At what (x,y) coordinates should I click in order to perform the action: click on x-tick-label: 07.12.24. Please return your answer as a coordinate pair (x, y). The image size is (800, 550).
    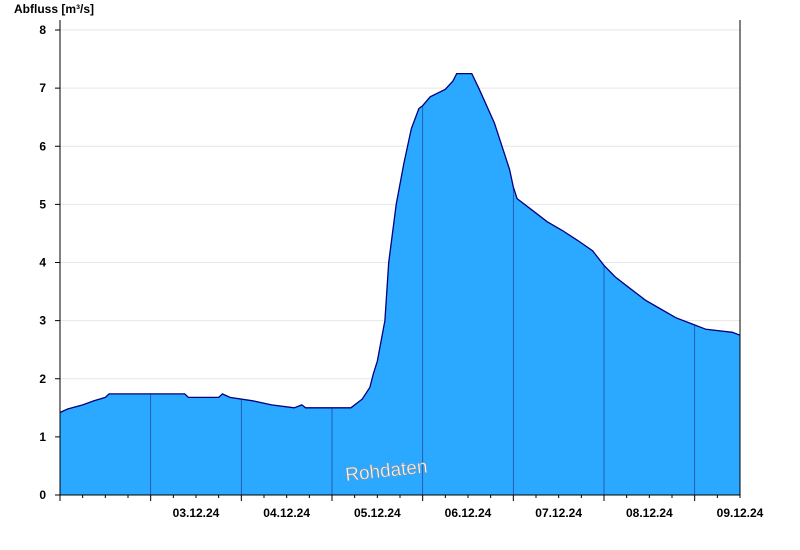
    Looking at the image, I should click on (558, 513).